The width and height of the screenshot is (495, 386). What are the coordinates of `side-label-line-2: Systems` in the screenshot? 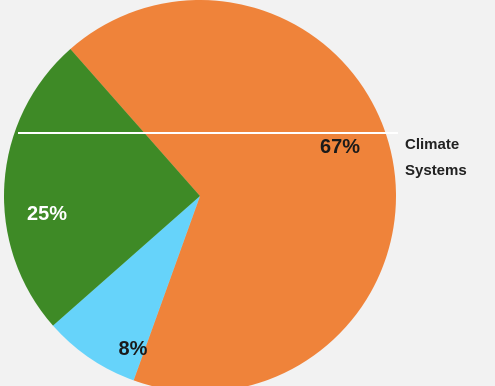 It's located at (436, 170).